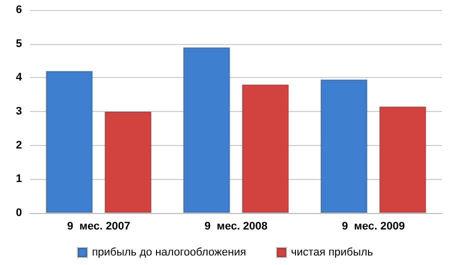 This screenshot has height=265, width=450. I want to click on y-tick-label: 5, so click(19, 44).